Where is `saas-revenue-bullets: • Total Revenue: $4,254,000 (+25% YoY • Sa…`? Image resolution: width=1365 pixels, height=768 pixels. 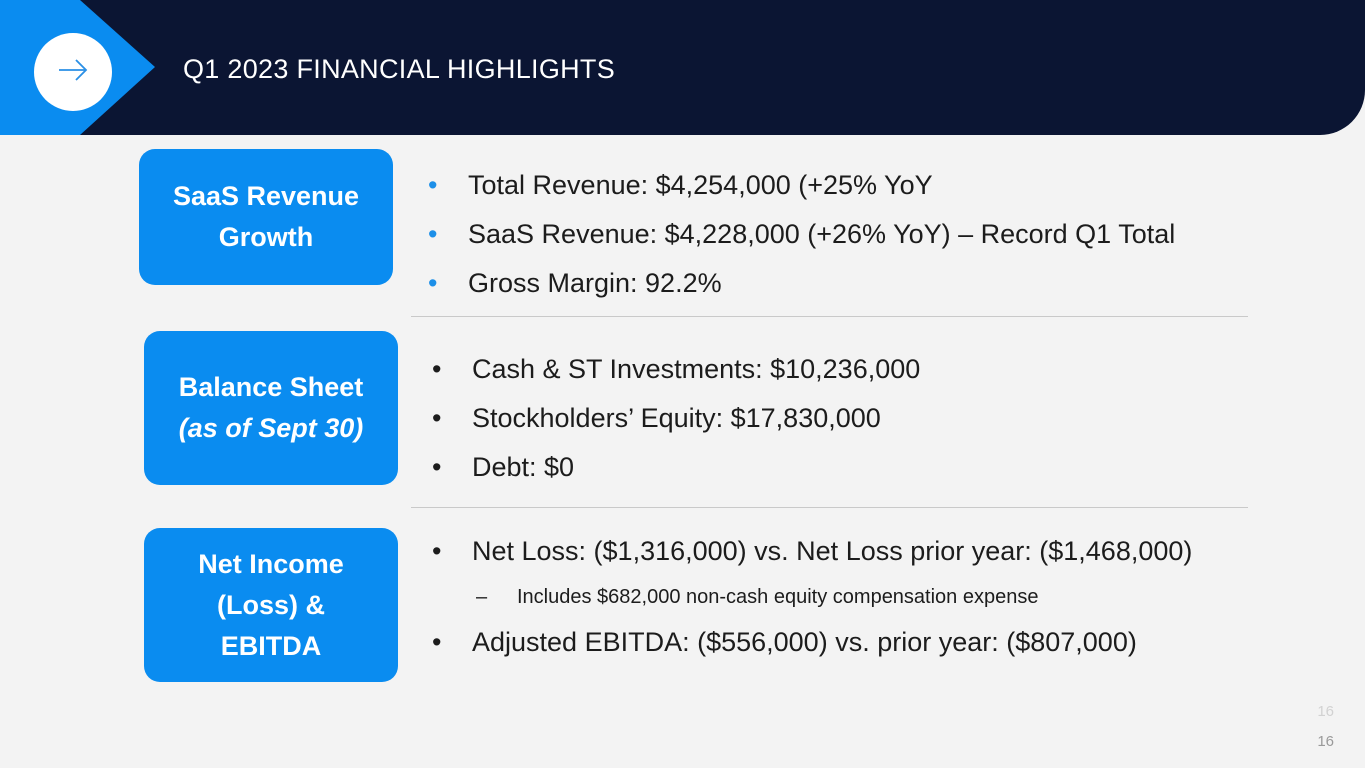
saas-revenue-bullets: • Total Revenue: $4,254,000 (+25% YoY • Sa… is located at coordinates (801, 234).